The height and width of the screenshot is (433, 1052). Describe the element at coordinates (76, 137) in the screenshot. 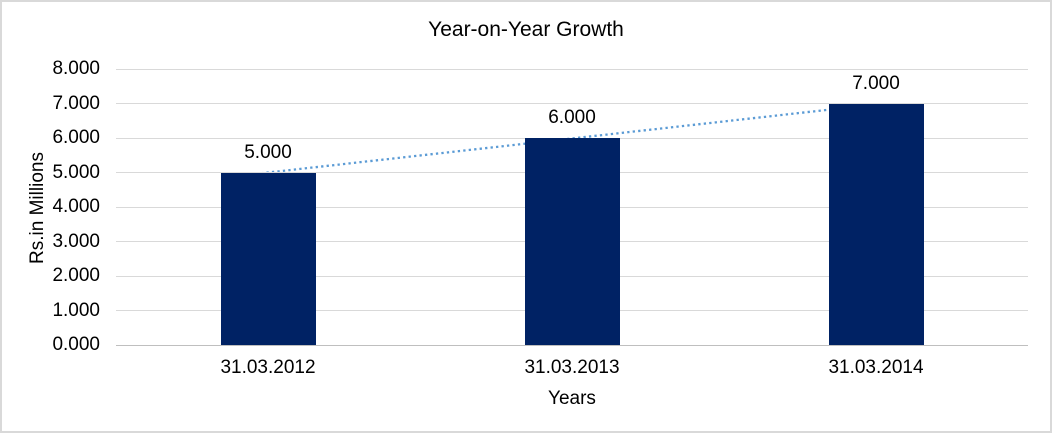

I see `y-tick-label: 6.000` at that location.